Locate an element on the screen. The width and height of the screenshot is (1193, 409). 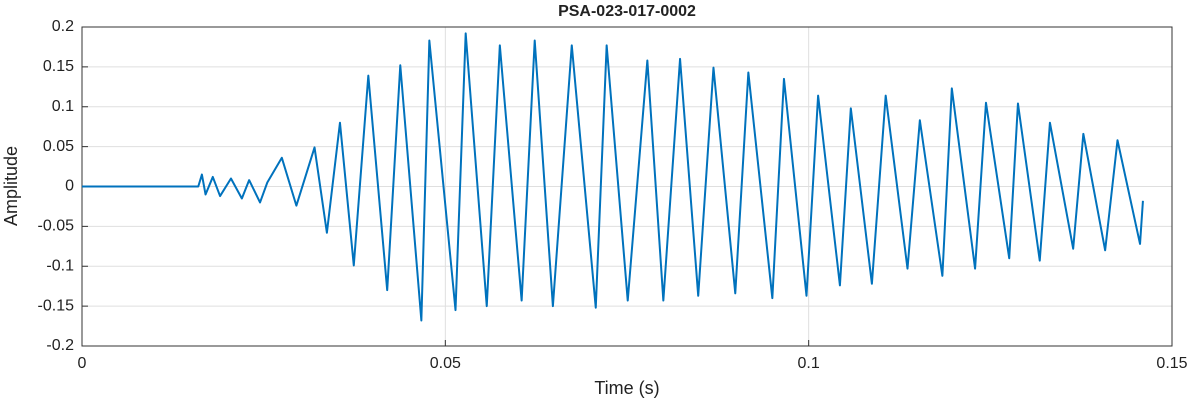
chart-title: PSA-023-017-0002 is located at coordinates (627, 11).